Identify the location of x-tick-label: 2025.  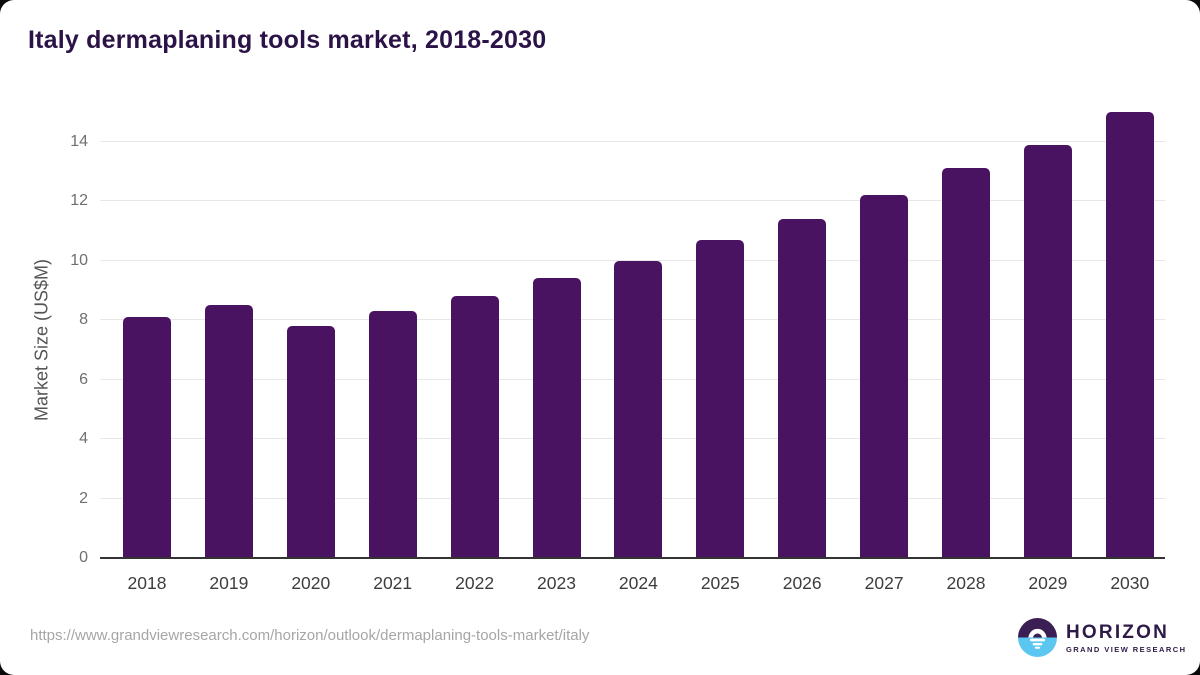
(720, 583).